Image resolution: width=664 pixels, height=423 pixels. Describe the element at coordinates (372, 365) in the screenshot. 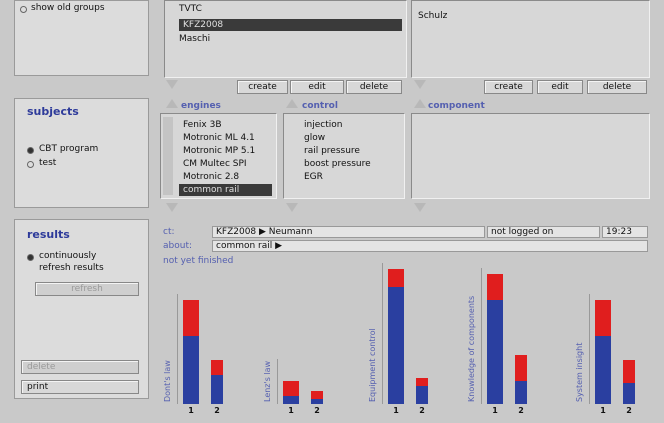

I see `chart-group-label: Equipment control` at that location.